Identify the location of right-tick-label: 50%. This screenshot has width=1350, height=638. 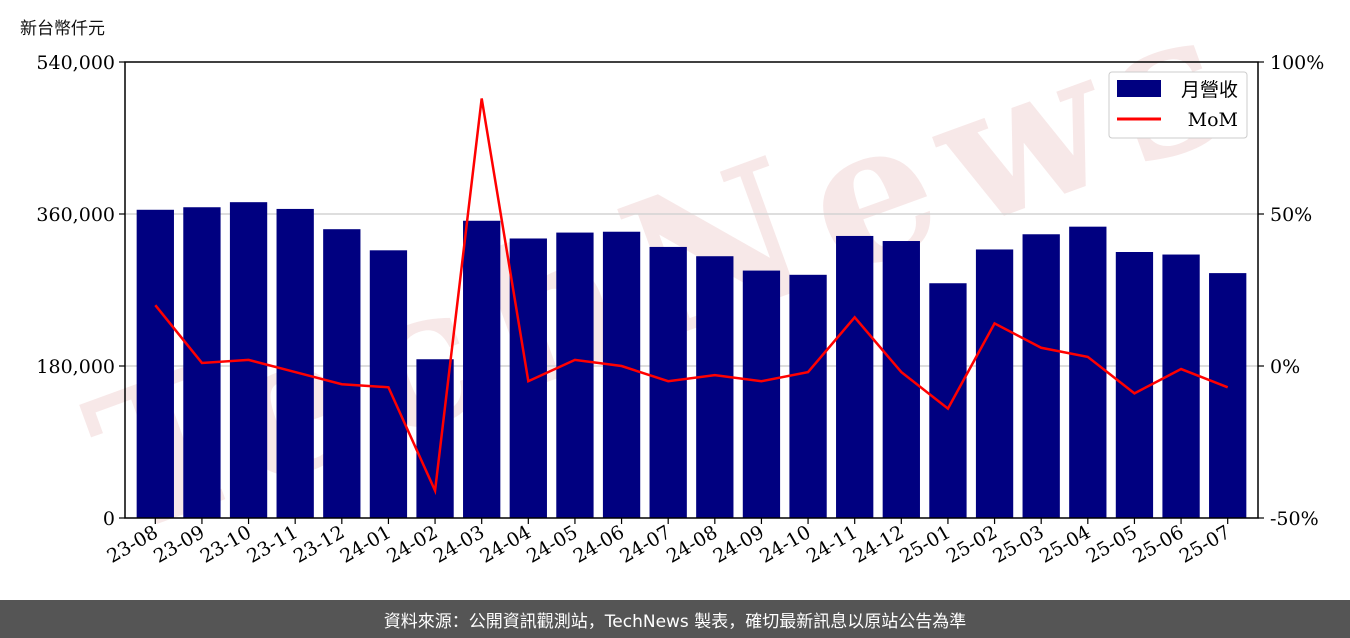
(1291, 215).